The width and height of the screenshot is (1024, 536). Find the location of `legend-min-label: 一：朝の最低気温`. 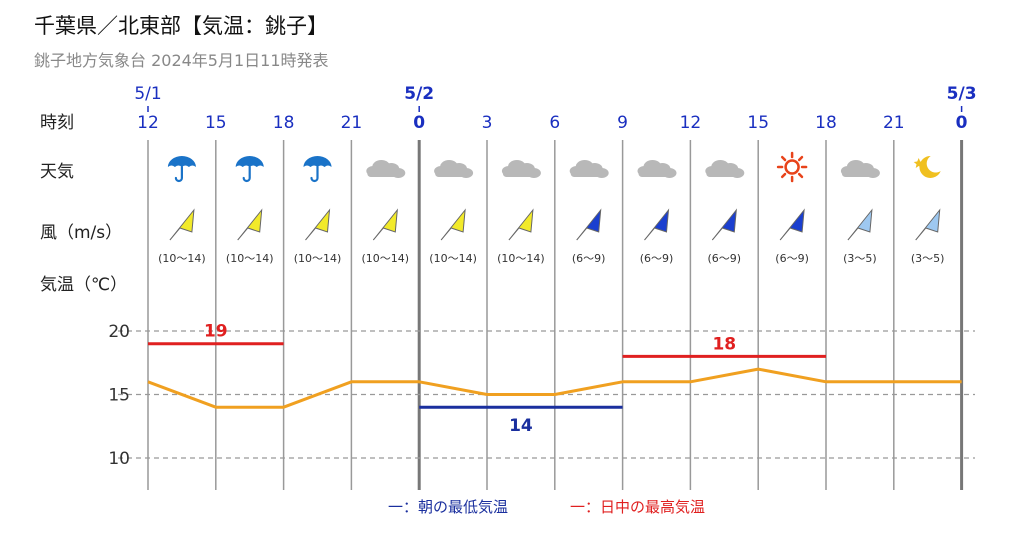

legend-min-label: 一：朝の最低気温 is located at coordinates (448, 507).